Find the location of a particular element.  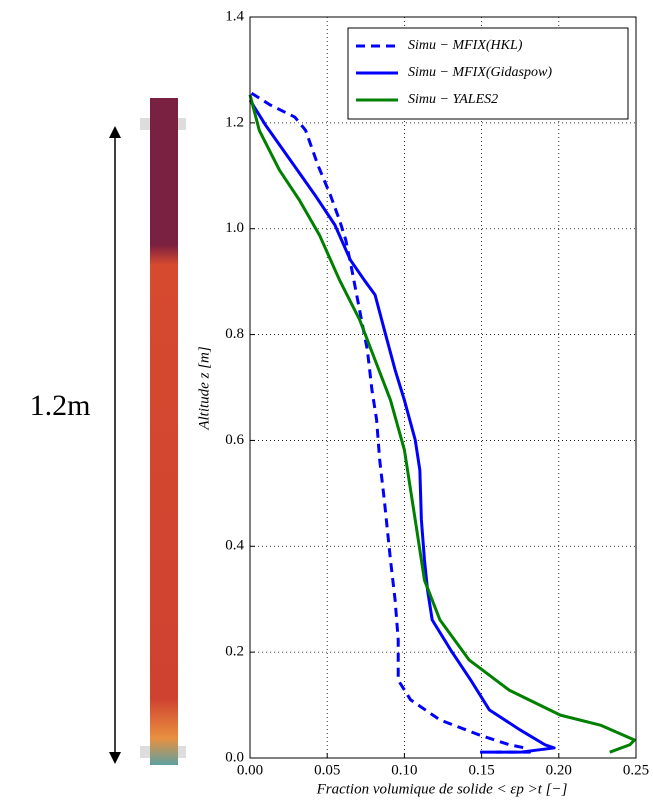

annotation: 1.2m is located at coordinates (60, 405).